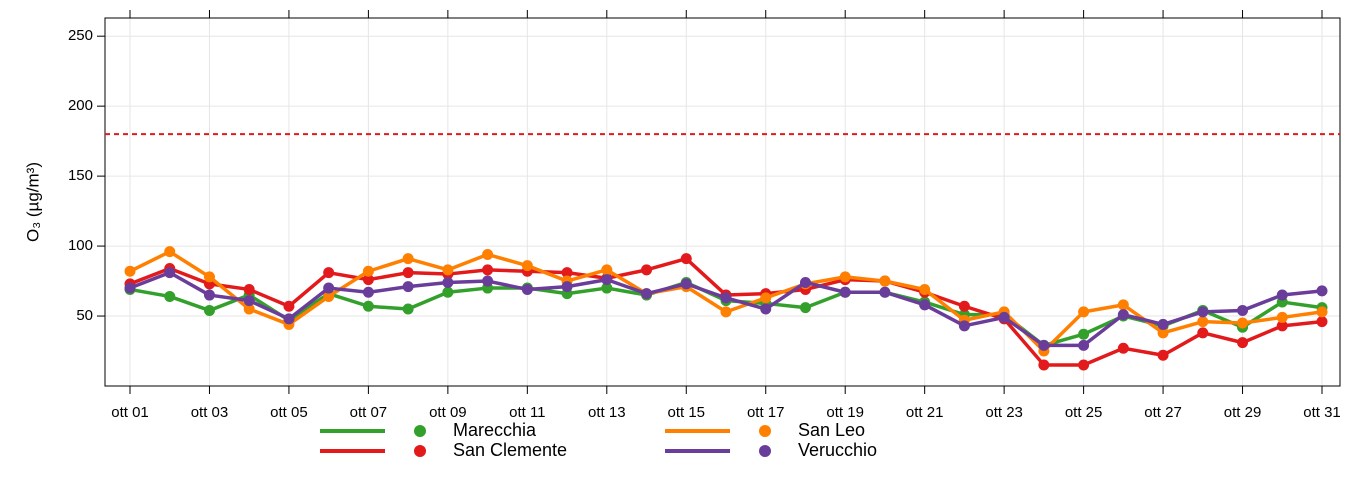 This screenshot has height=495, width=1348. Describe the element at coordinates (837, 450) in the screenshot. I see `legend-label: Verucchio` at that location.